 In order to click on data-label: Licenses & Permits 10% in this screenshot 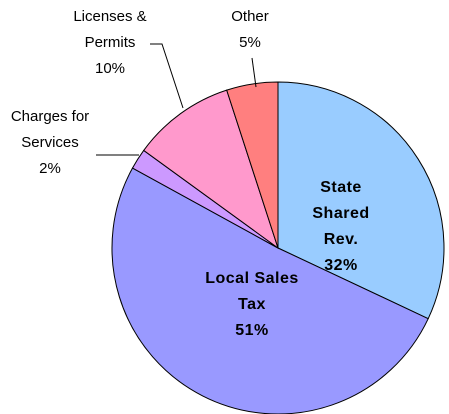, I will do `click(110, 43)`.